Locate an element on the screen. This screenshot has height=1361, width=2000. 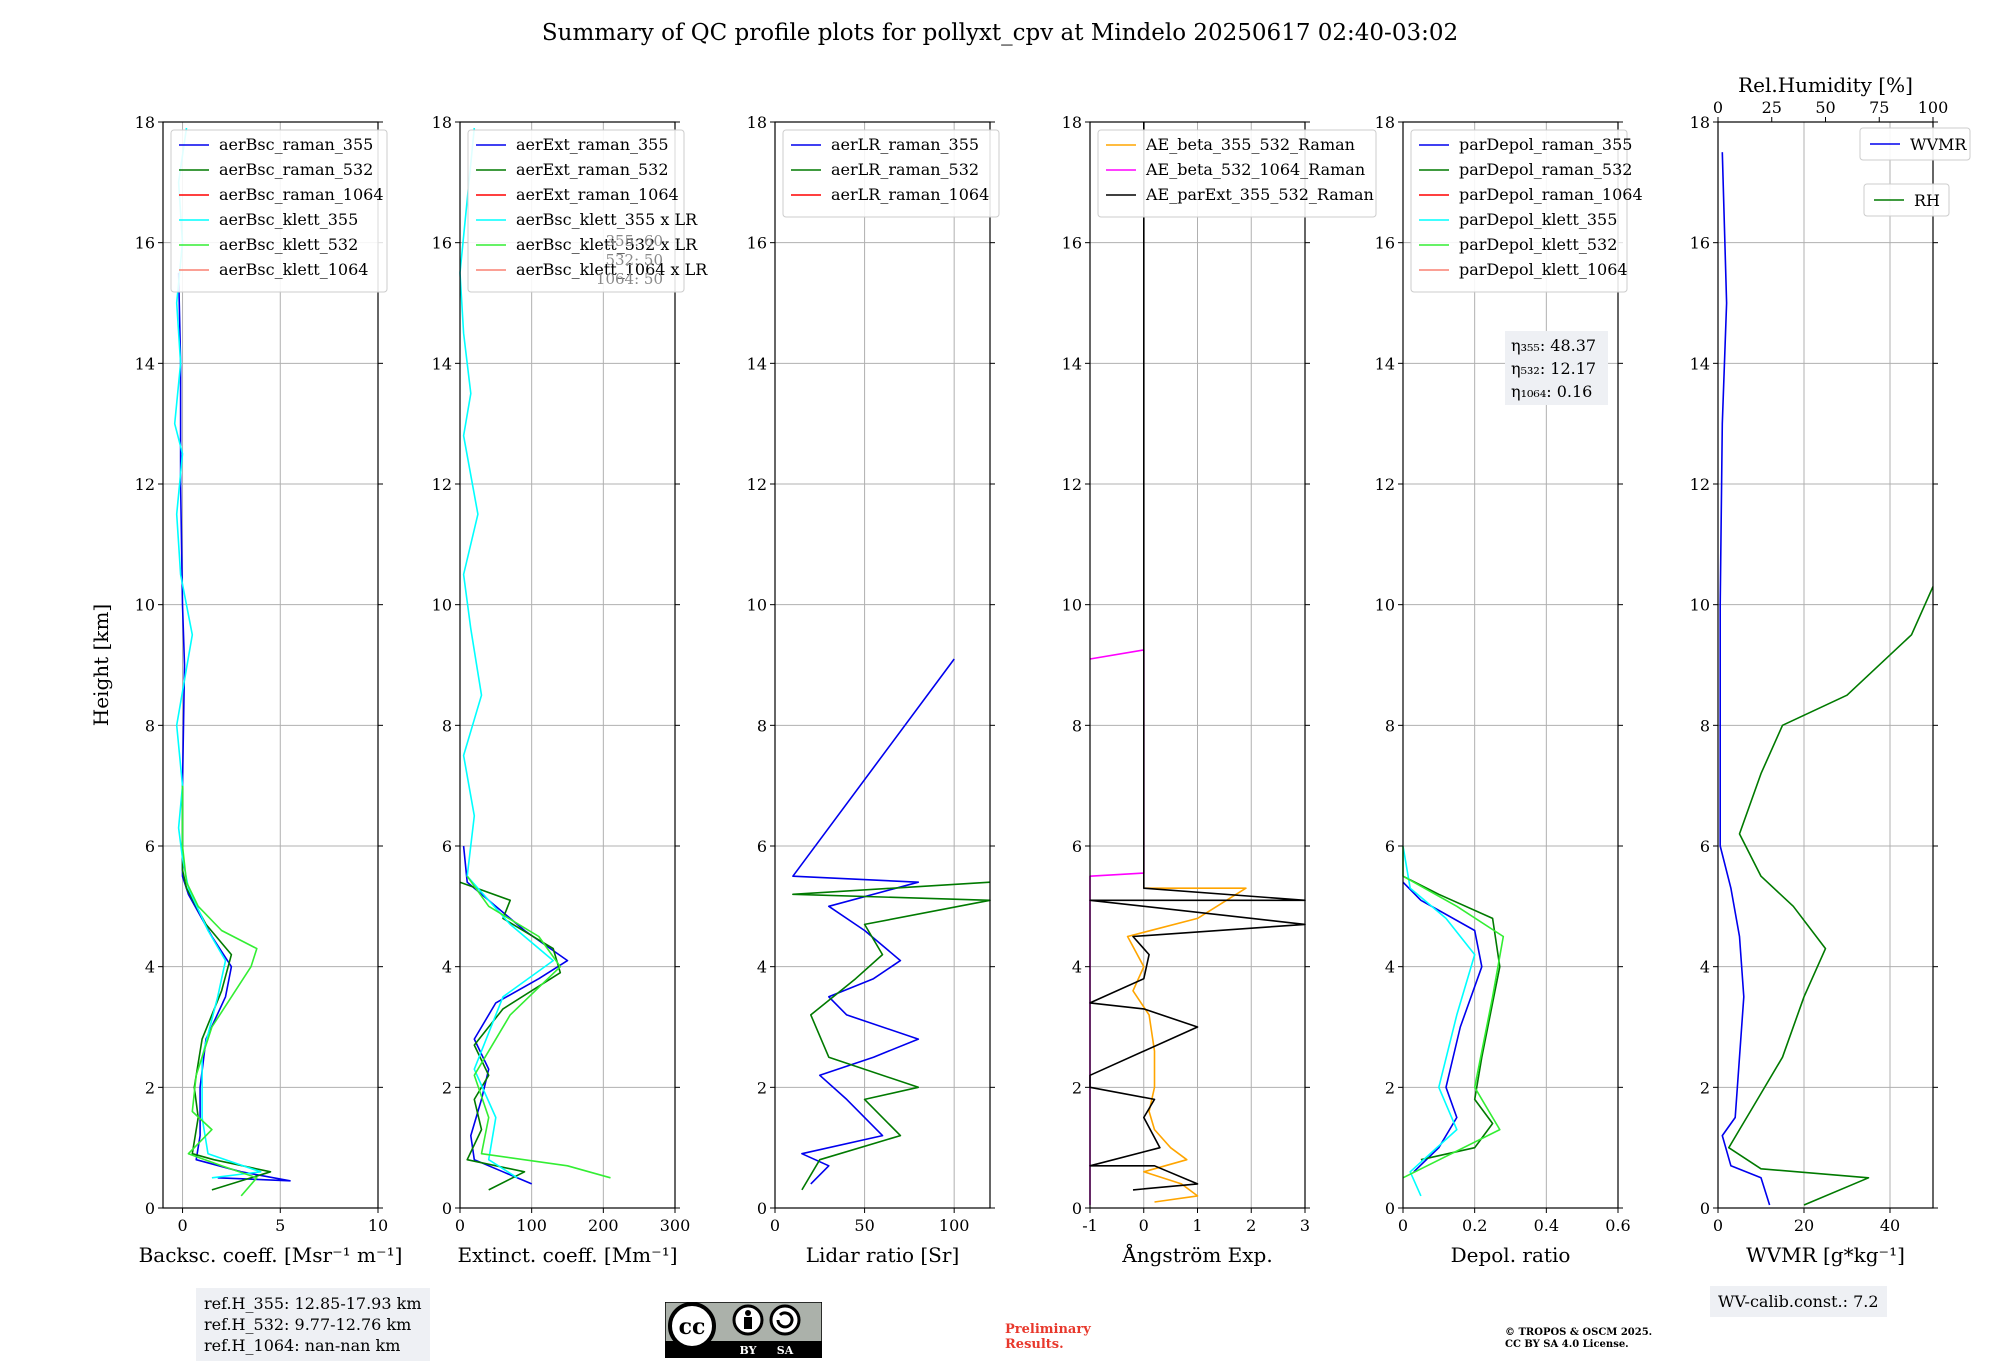
x-tick-label: 50 is located at coordinates (864, 1225).